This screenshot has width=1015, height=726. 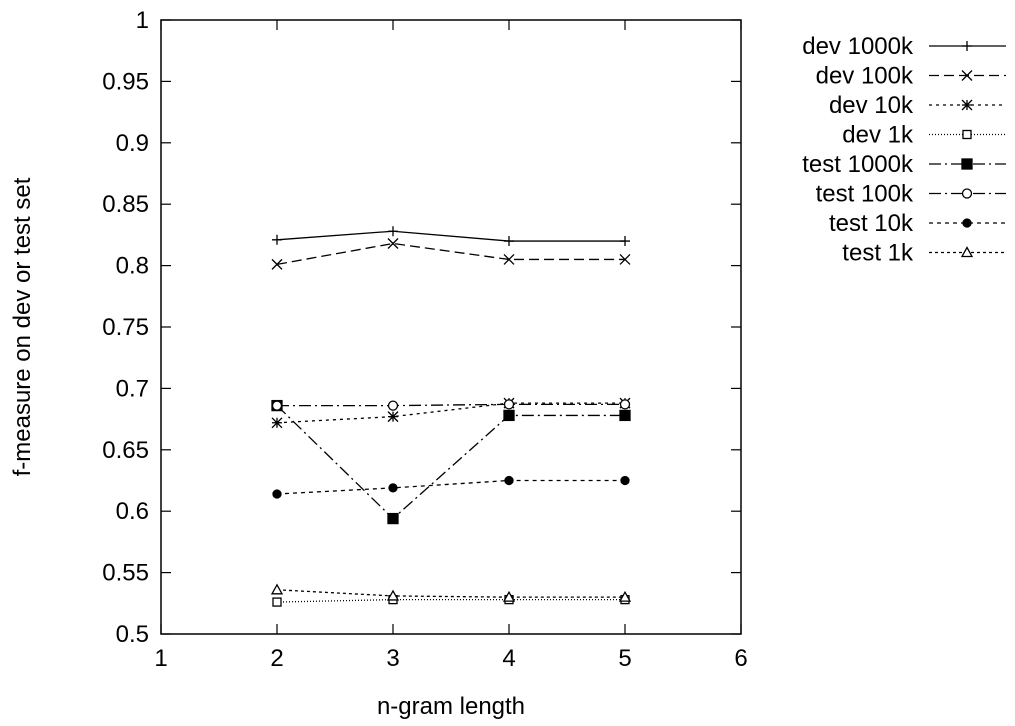 I want to click on legend-item: dev 100k, so click(x=911, y=76).